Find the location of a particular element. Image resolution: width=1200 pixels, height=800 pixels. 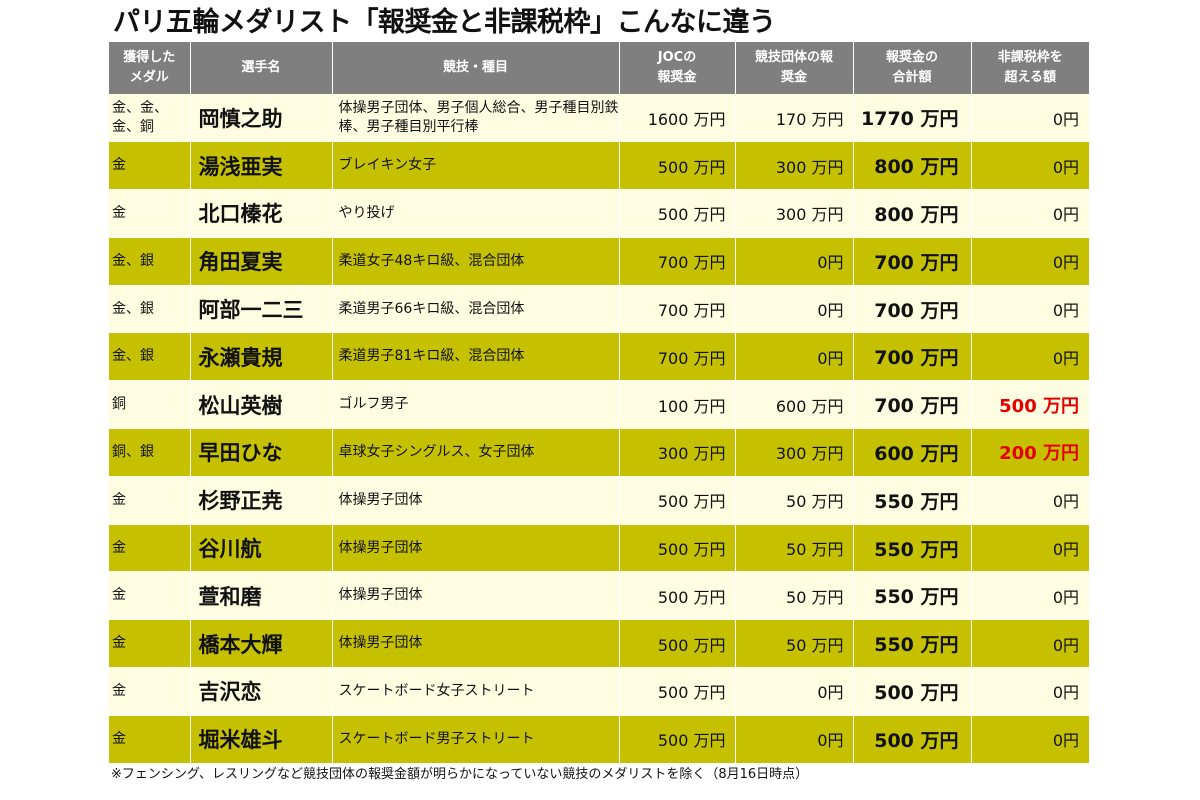

athlete-name: 湯浅亜実 is located at coordinates (261, 166).